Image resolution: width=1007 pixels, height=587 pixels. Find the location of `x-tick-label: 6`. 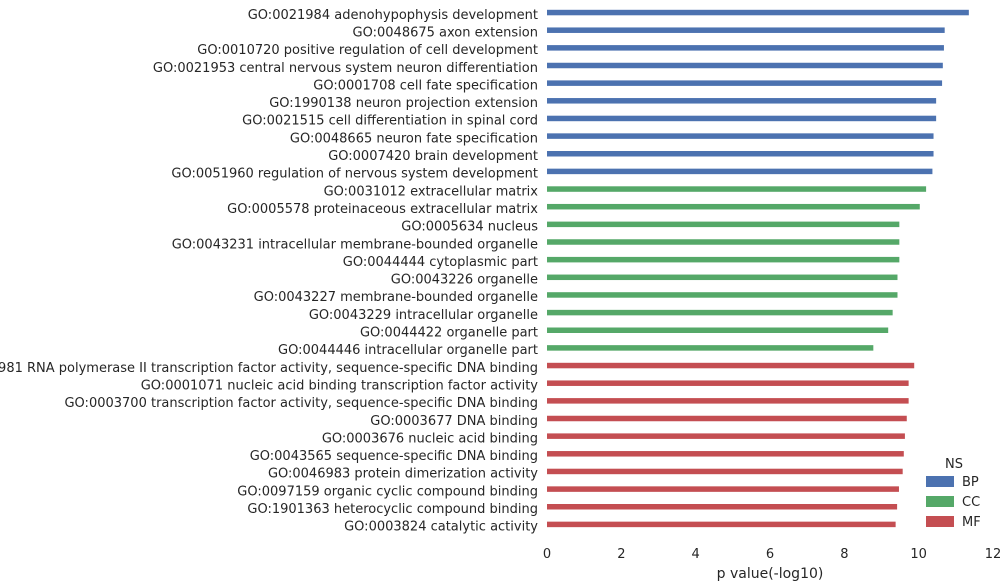

x-tick-label: 6 is located at coordinates (770, 554).